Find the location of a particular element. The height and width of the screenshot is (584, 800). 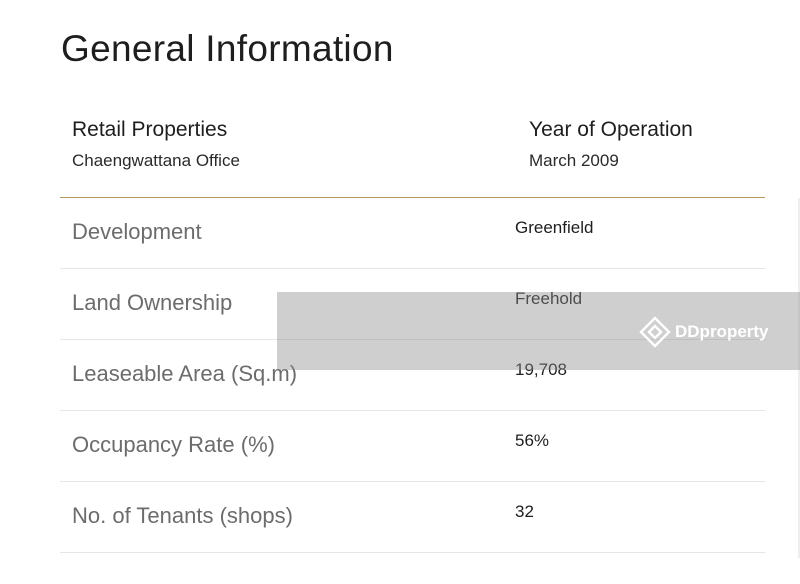

row-value: 56% is located at coordinates (532, 440).